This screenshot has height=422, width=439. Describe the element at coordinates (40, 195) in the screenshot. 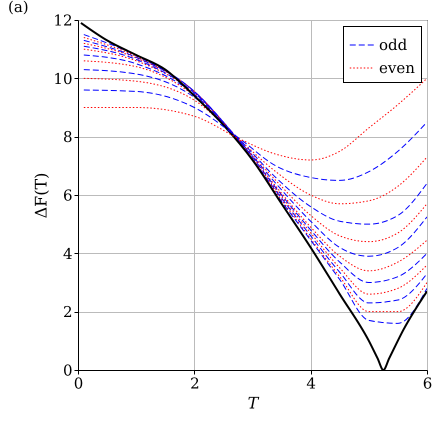

I see `y-axis-title: ΔF(T)` at that location.